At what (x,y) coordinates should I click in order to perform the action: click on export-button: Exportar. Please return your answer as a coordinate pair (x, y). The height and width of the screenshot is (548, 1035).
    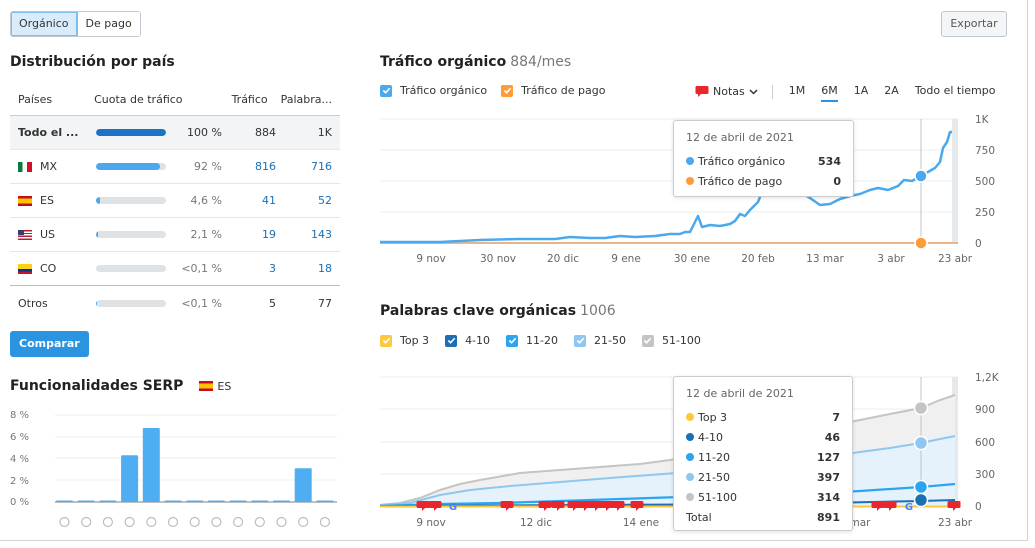
    Looking at the image, I should click on (974, 24).